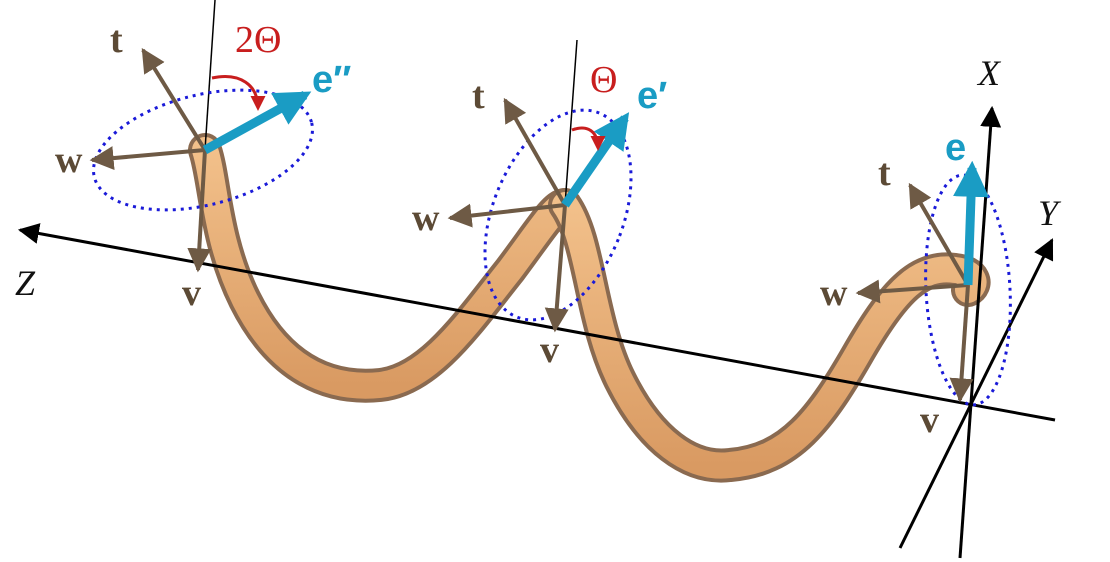 The image size is (1110, 562). I want to click on angle-label: 2Θ, so click(258, 40).